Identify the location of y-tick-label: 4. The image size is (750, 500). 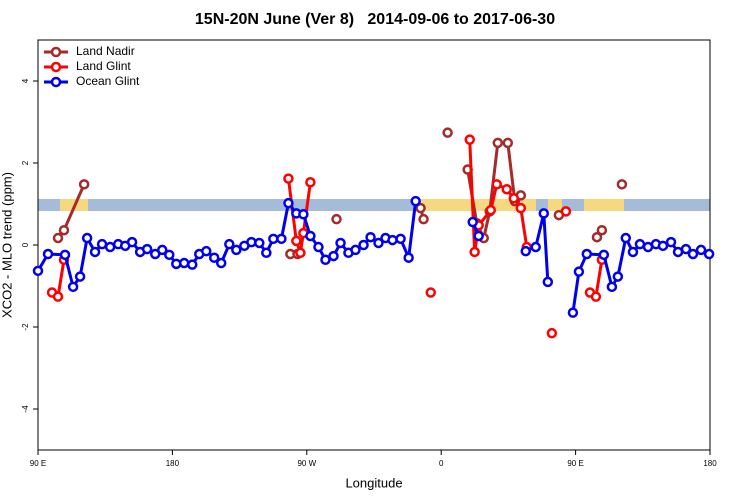
(25, 80).